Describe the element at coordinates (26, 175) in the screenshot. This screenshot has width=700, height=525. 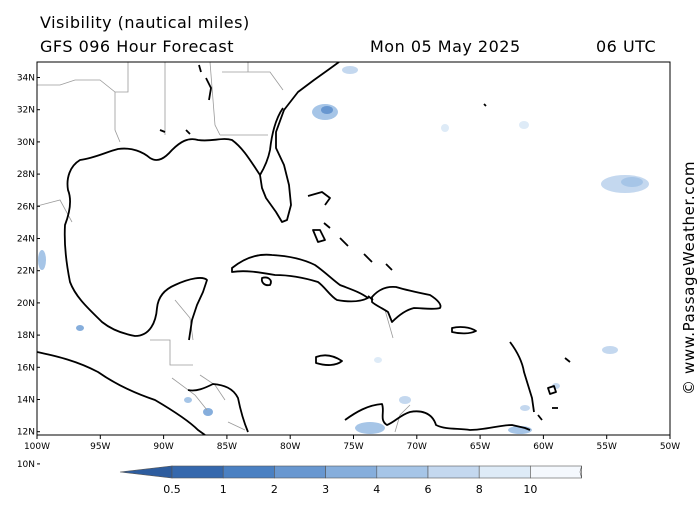
I see `lat-label: 28N` at that location.